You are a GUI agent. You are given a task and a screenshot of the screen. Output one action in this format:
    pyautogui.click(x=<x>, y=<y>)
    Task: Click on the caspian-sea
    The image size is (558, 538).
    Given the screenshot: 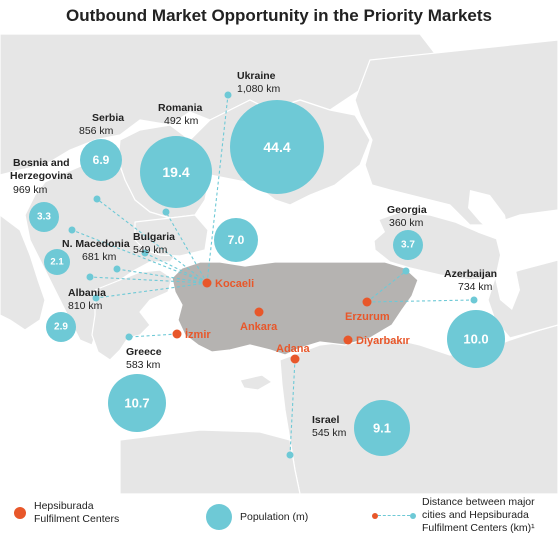 What is the action you would take?
    pyautogui.click(x=494, y=250)
    